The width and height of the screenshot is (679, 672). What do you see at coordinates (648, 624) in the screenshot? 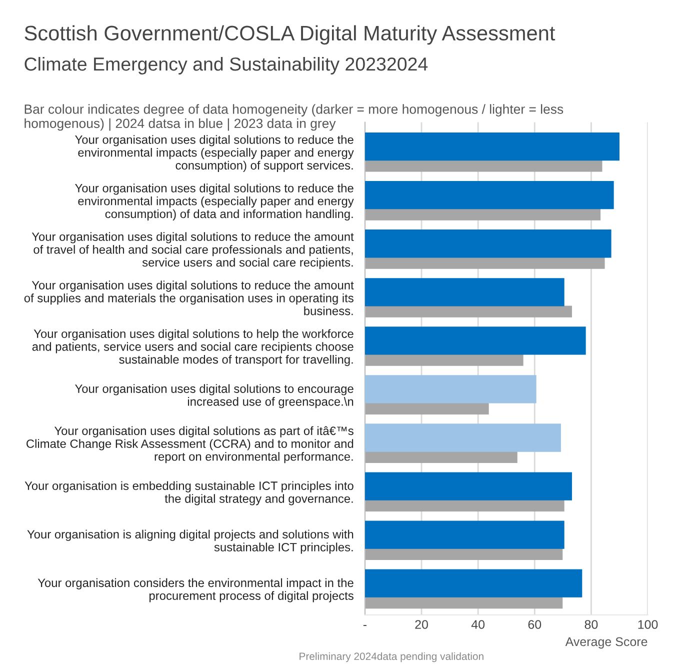
I see `x-tick-label: 100` at bounding box center [648, 624].